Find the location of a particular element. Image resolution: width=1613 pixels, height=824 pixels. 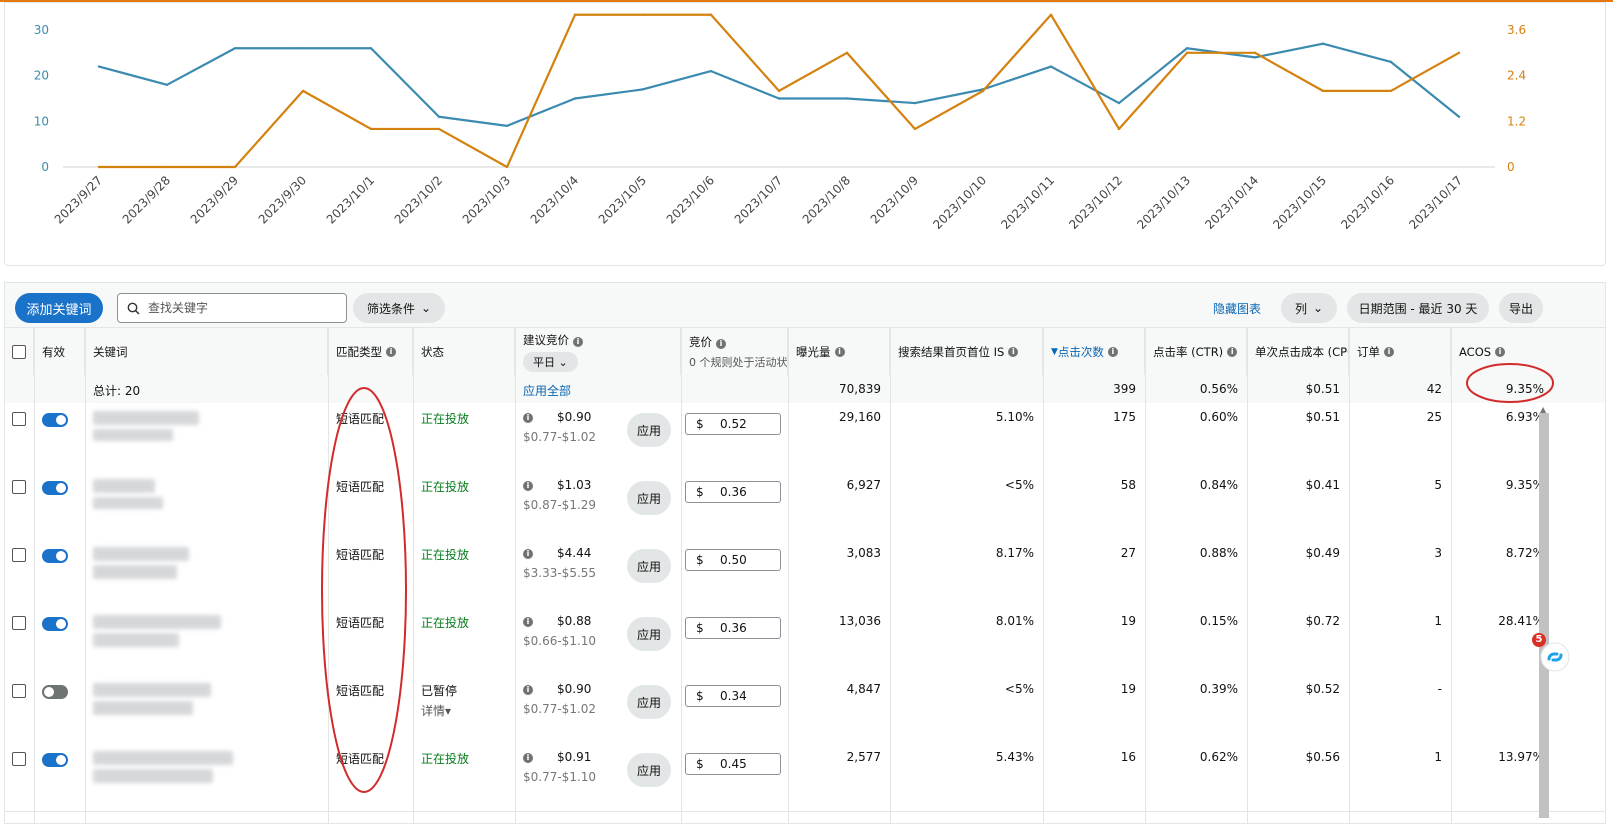

cpc-value: $0.56 is located at coordinates (1322, 757).